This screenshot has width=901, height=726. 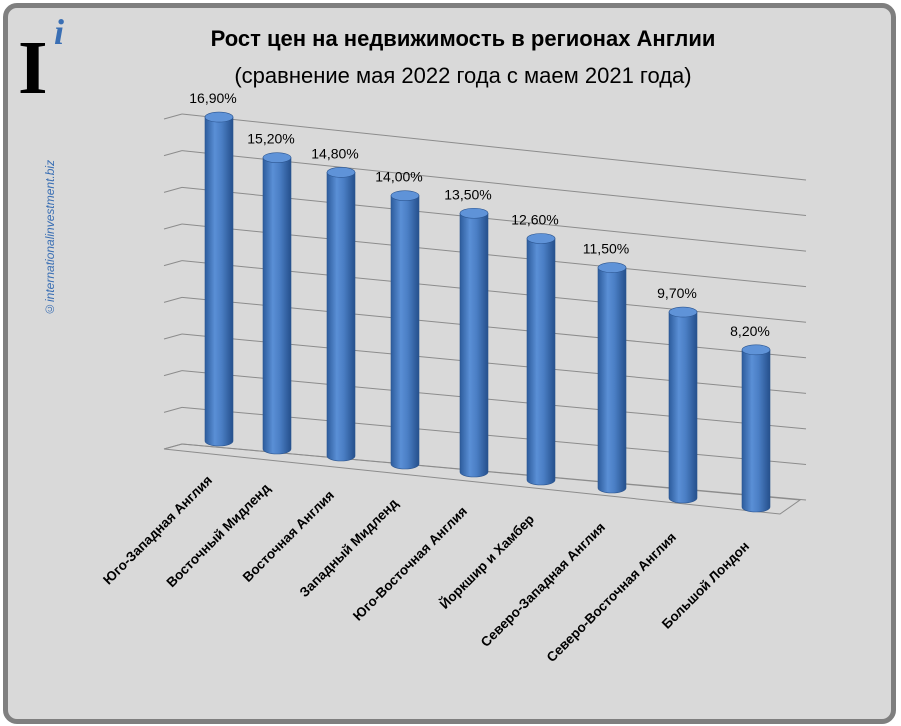 What do you see at coordinates (705, 585) in the screenshot?
I see `category-label: Большой Лондон` at bounding box center [705, 585].